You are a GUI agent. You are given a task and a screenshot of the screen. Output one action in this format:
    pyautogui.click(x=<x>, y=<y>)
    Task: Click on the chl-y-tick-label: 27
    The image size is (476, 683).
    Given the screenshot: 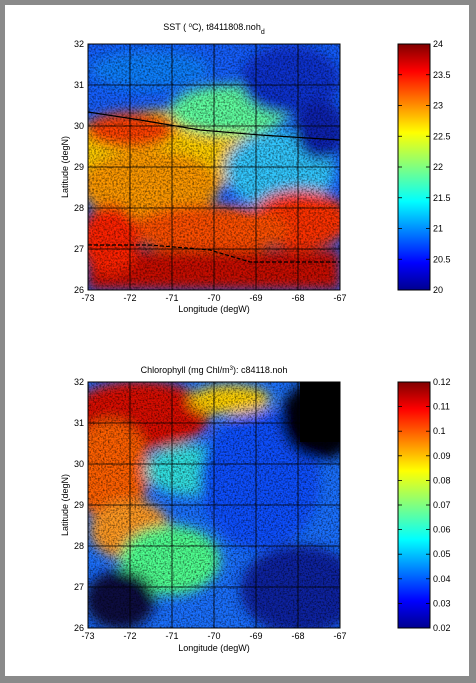 What is the action you would take?
    pyautogui.click(x=79, y=587)
    